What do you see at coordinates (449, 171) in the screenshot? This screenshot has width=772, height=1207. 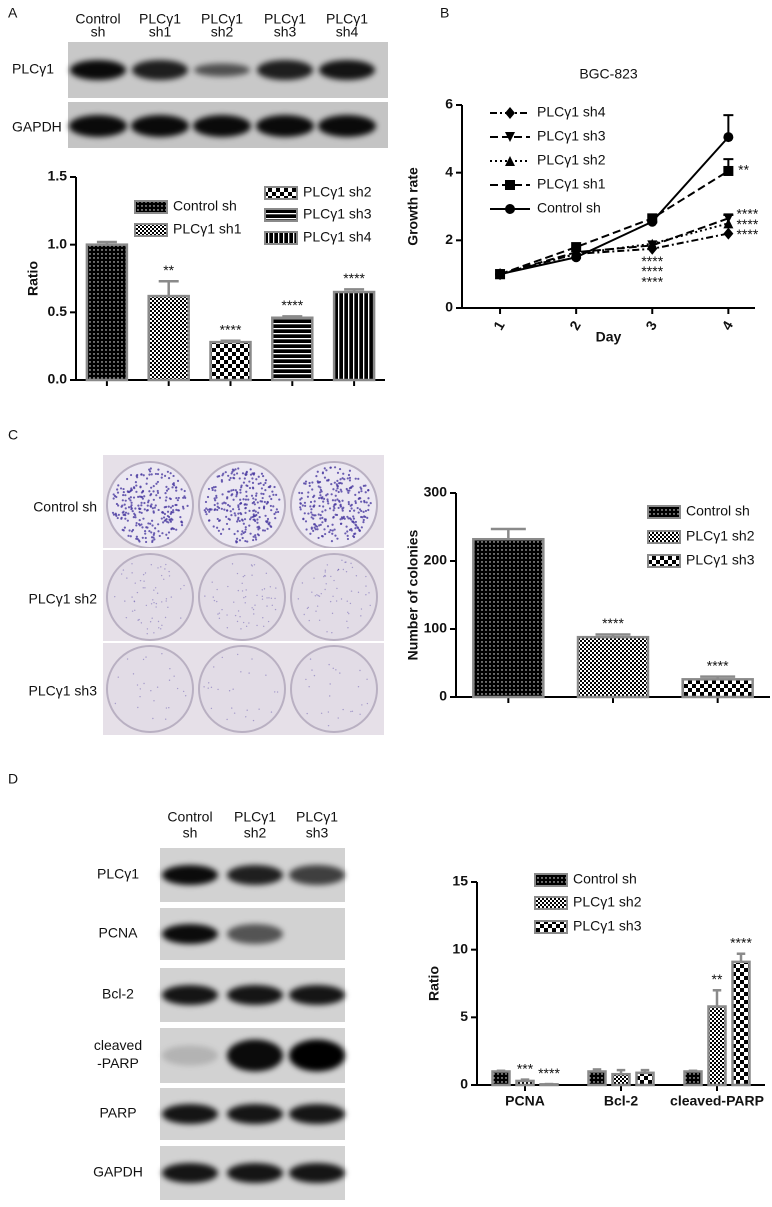 I see `y-tick-label: 4` at bounding box center [449, 171].